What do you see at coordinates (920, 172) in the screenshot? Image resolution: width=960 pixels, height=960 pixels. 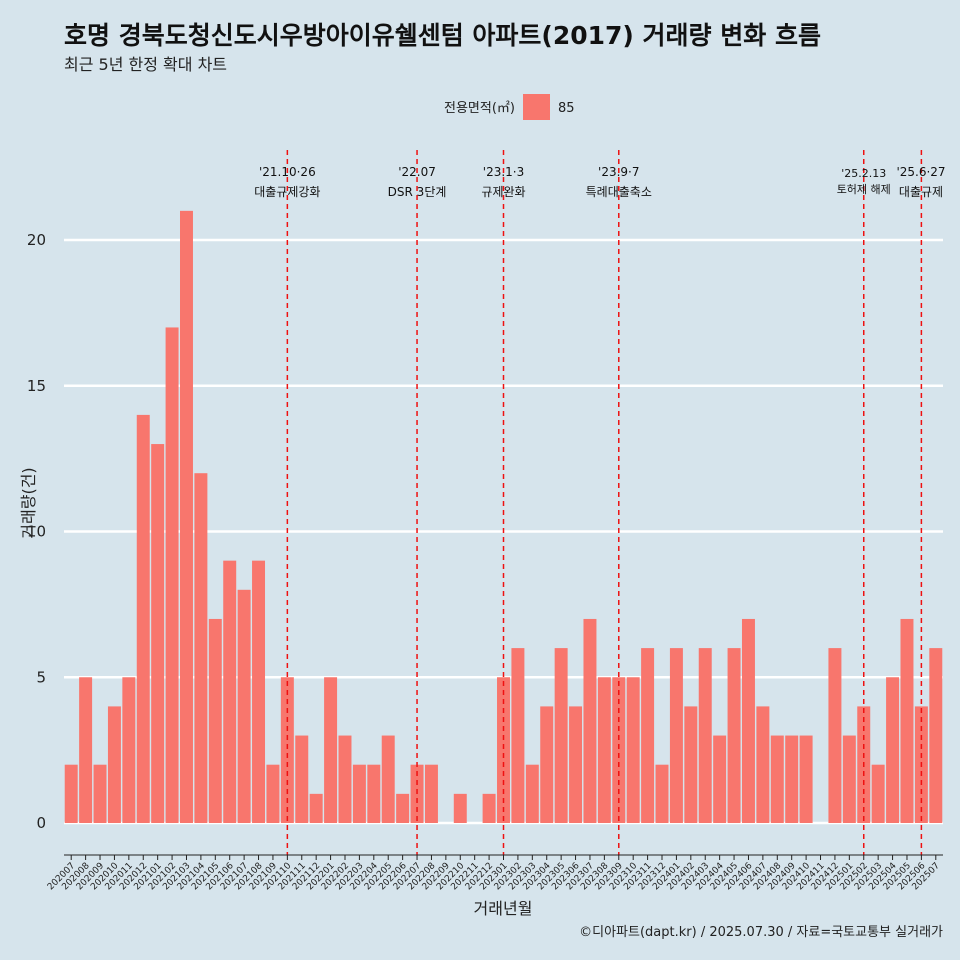 I see `policy-date: '25.6·27` at bounding box center [920, 172].